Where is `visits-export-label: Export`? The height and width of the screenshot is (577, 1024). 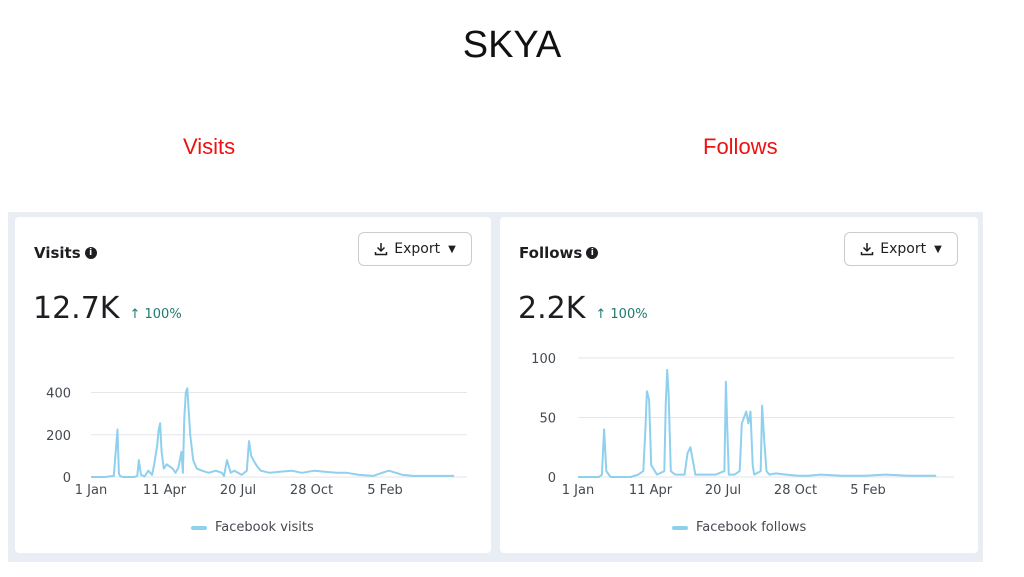
visits-export-label: Export is located at coordinates (417, 249).